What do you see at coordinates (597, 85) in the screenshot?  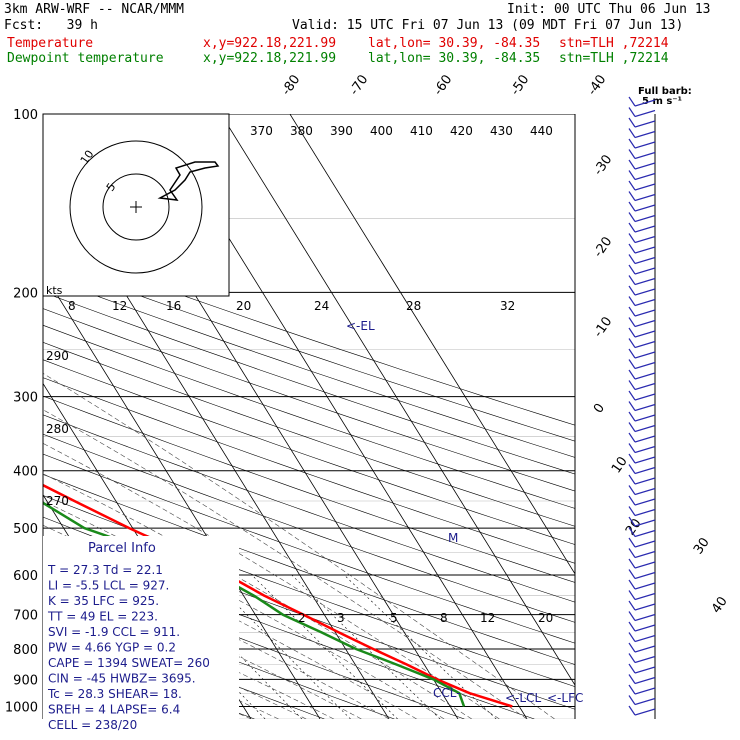 I see `isotherm-tick-label: -40` at bounding box center [597, 85].